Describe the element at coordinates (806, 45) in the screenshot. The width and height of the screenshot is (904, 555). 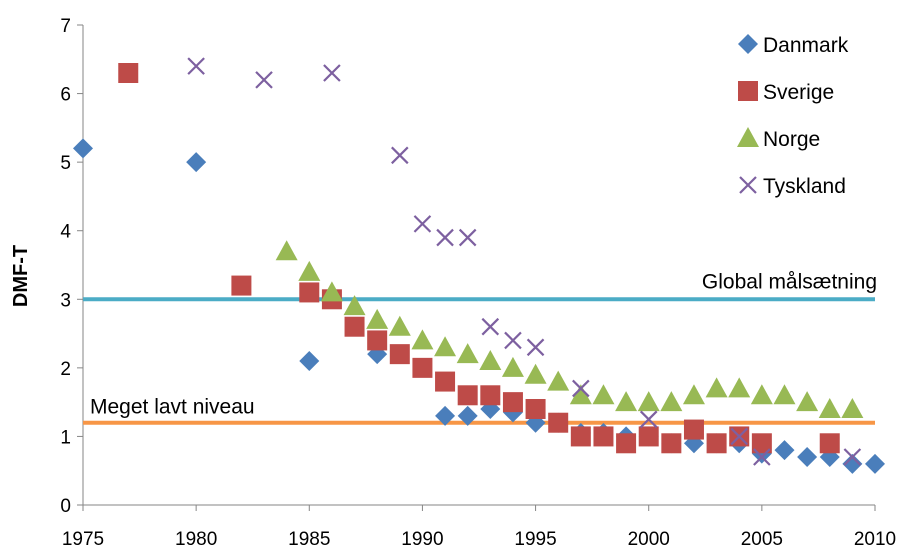
I see `legend-label: Danmark` at that location.